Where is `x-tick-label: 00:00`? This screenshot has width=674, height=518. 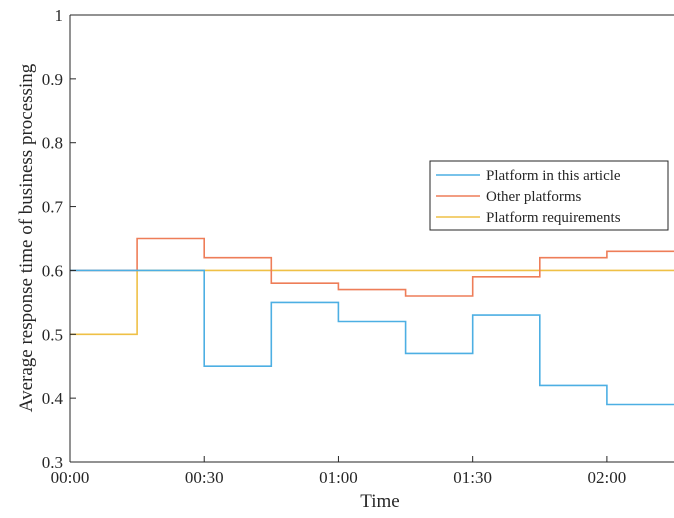
x-tick-label: 00:00 is located at coordinates (70, 477).